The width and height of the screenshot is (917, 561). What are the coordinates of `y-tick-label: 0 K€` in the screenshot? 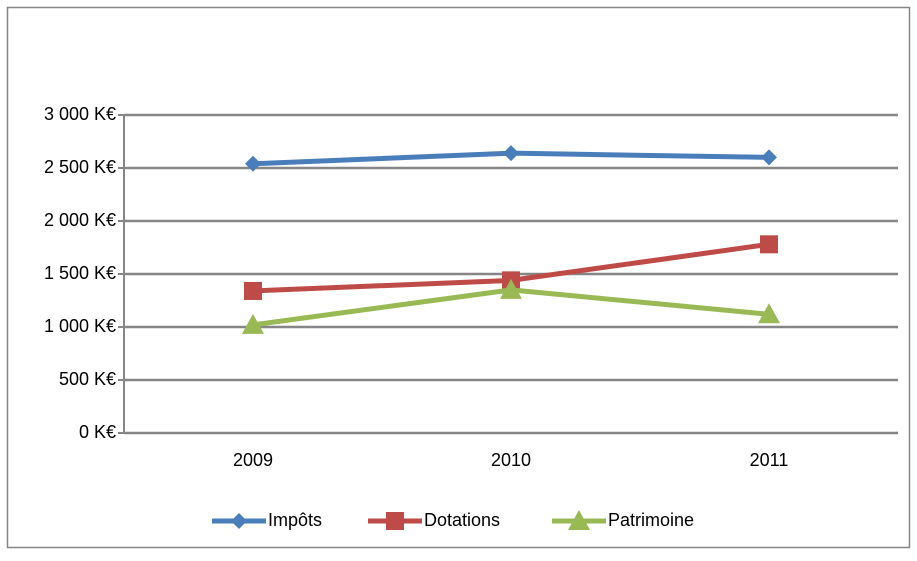 It's located at (97, 432).